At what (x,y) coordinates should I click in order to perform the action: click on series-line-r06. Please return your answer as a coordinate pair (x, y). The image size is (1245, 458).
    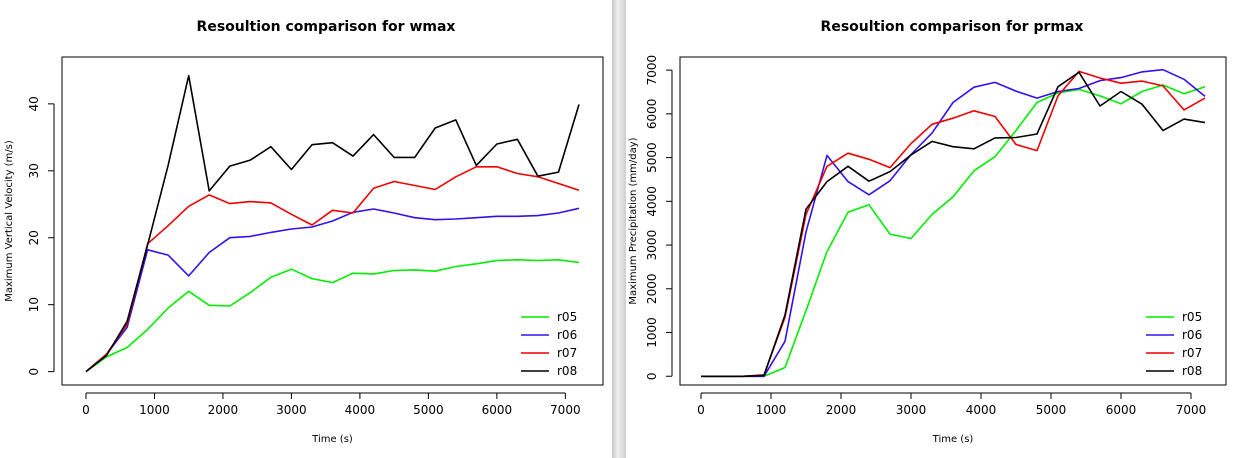
    Looking at the image, I should click on (332, 290).